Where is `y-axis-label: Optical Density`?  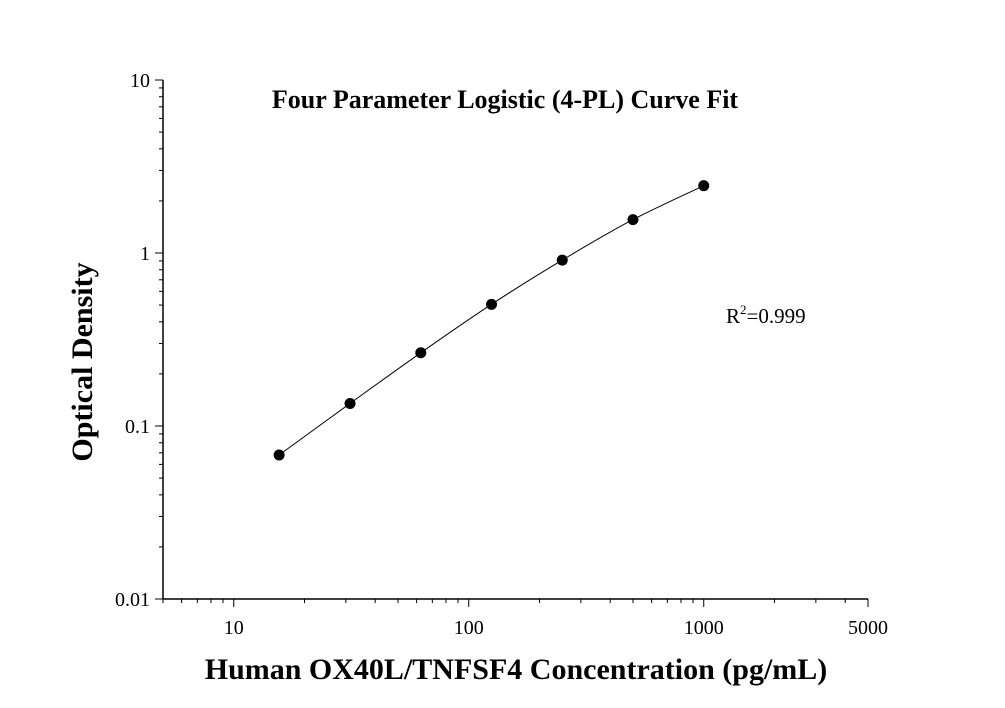 y-axis-label: Optical Density is located at coordinates (82, 361).